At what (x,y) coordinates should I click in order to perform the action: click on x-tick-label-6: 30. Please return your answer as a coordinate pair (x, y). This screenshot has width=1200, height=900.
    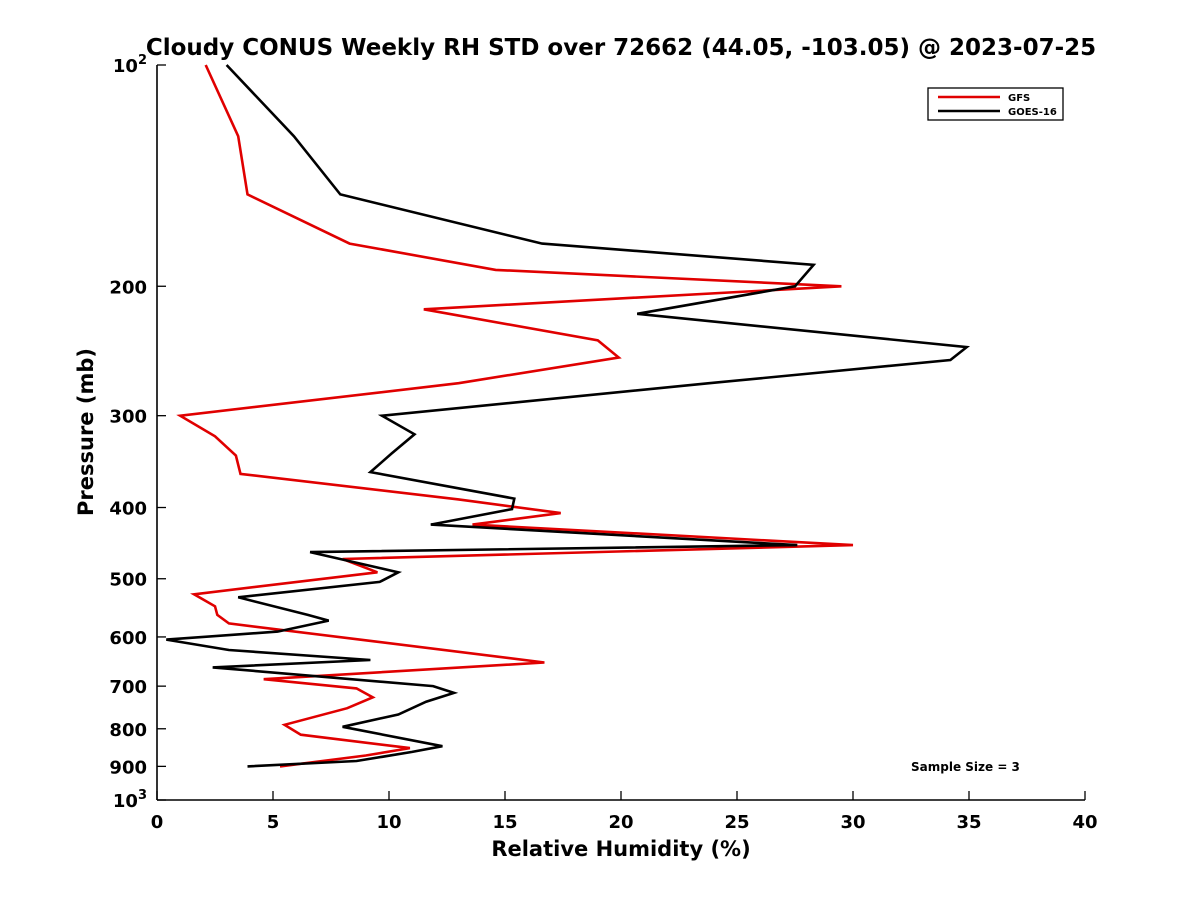
    Looking at the image, I should click on (852, 822).